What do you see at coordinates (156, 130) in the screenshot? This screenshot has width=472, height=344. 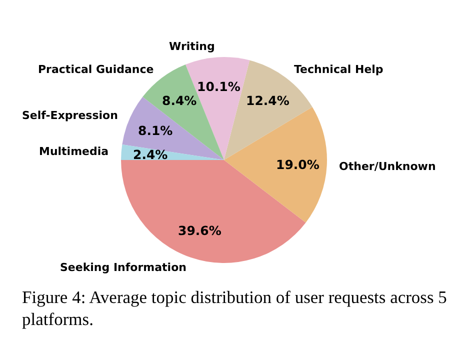 I see `data-label: 8.1%` at bounding box center [156, 130].